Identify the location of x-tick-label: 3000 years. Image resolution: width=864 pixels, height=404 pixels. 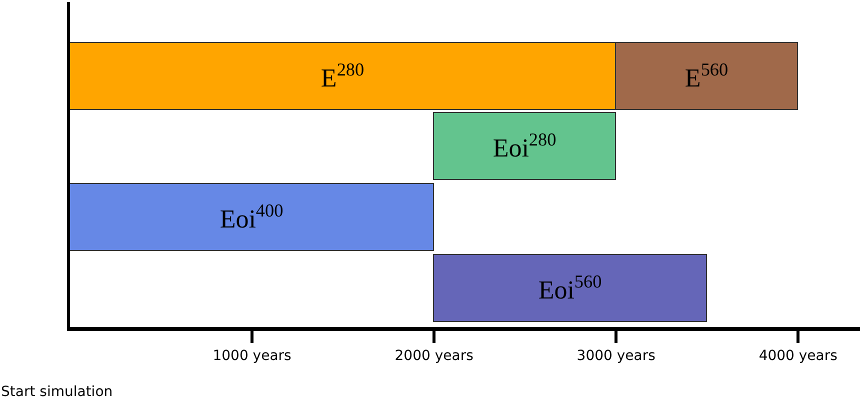
(616, 356).